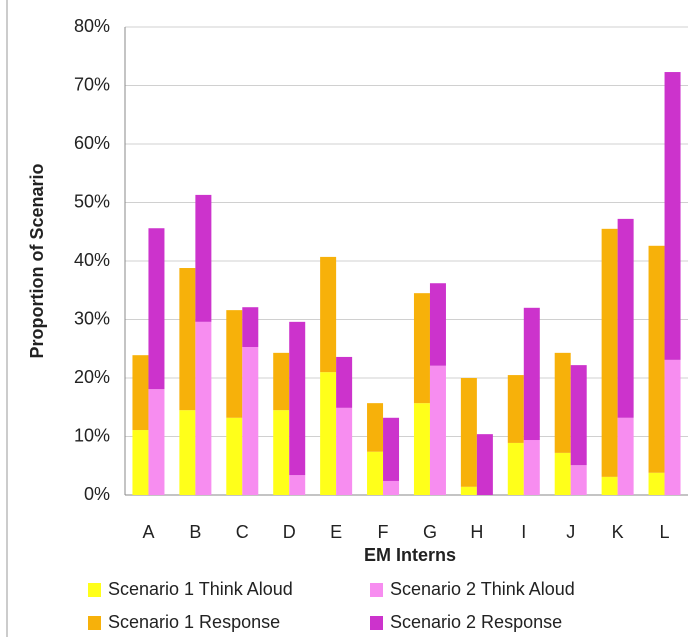  What do you see at coordinates (336, 532) in the screenshot?
I see `x-tick-label: E` at bounding box center [336, 532].